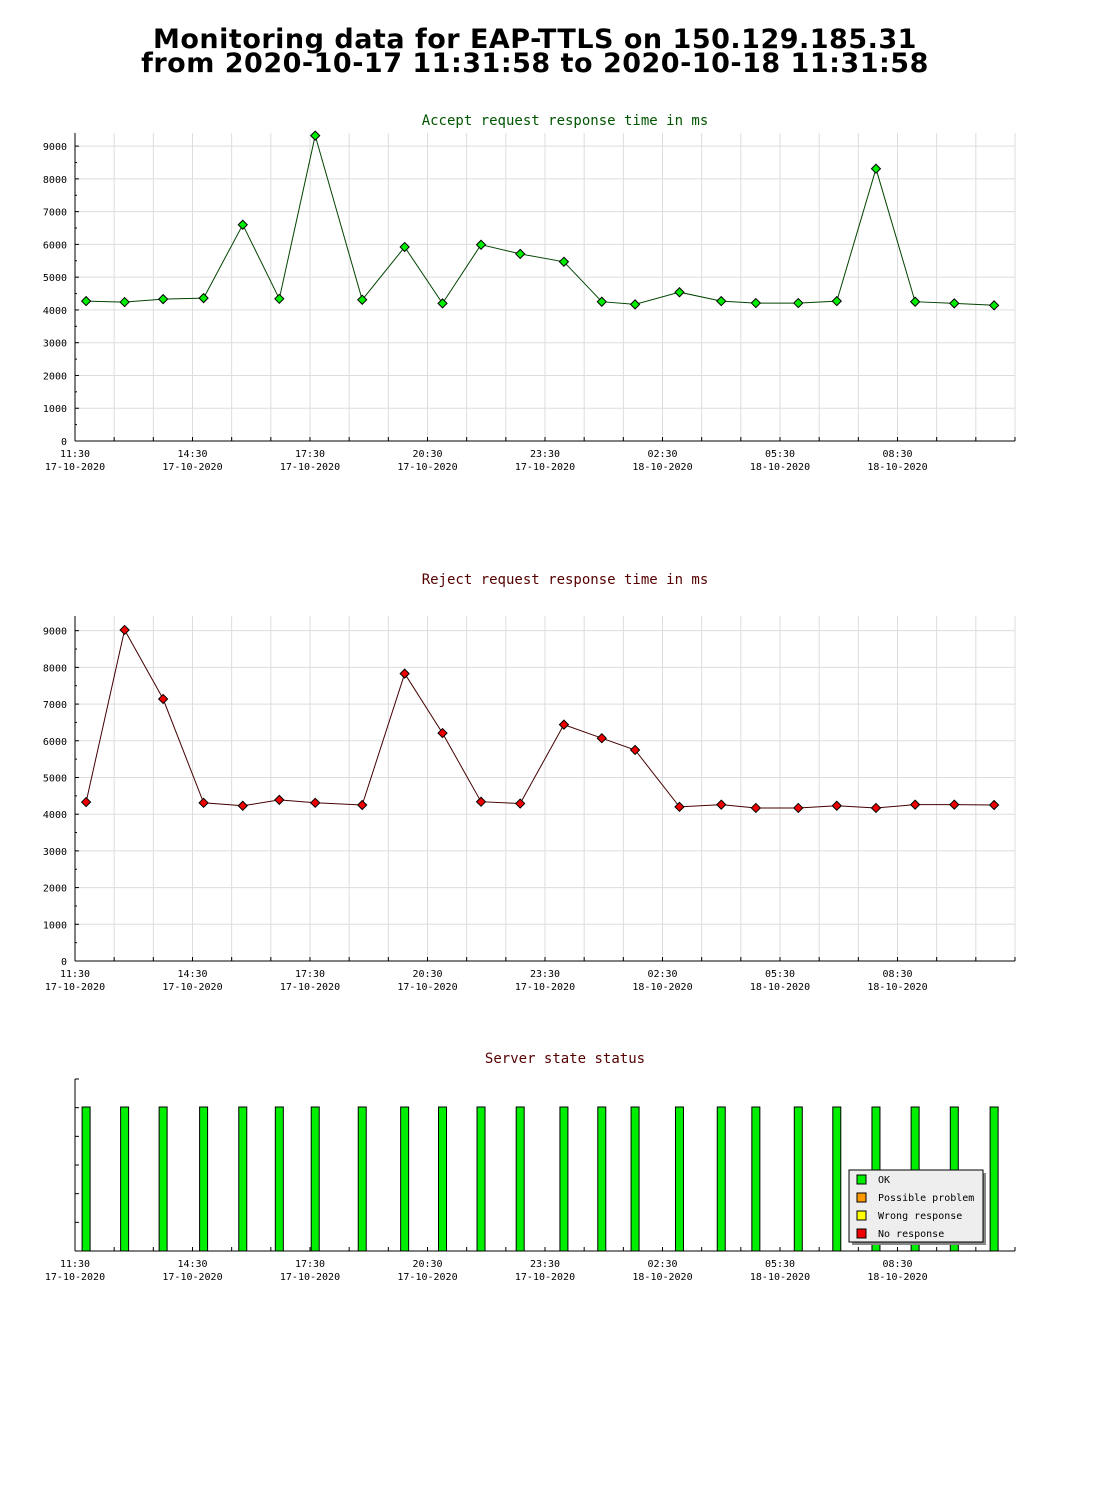  I want to click on y-tick-label: 1000, so click(55, 409).